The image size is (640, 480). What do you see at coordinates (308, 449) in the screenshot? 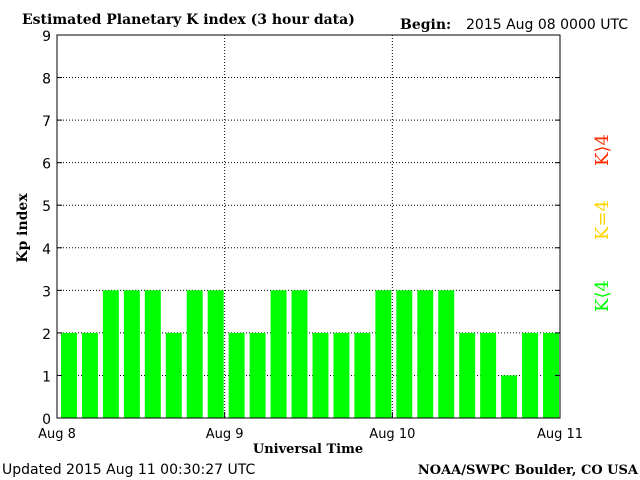
I see `x-axis-label: Universal Time` at bounding box center [308, 449].